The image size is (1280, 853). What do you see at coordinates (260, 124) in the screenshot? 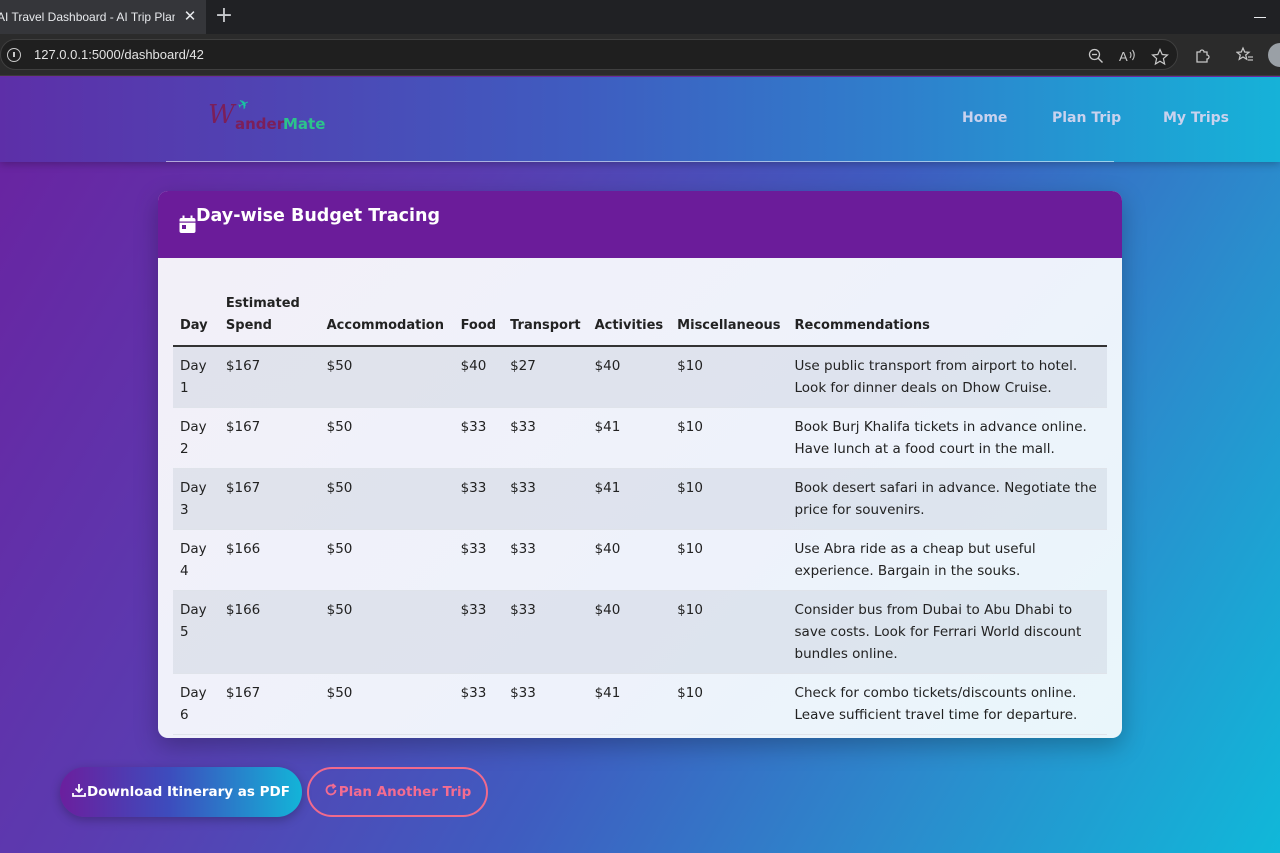
I see `logo-ander: ander` at bounding box center [260, 124].